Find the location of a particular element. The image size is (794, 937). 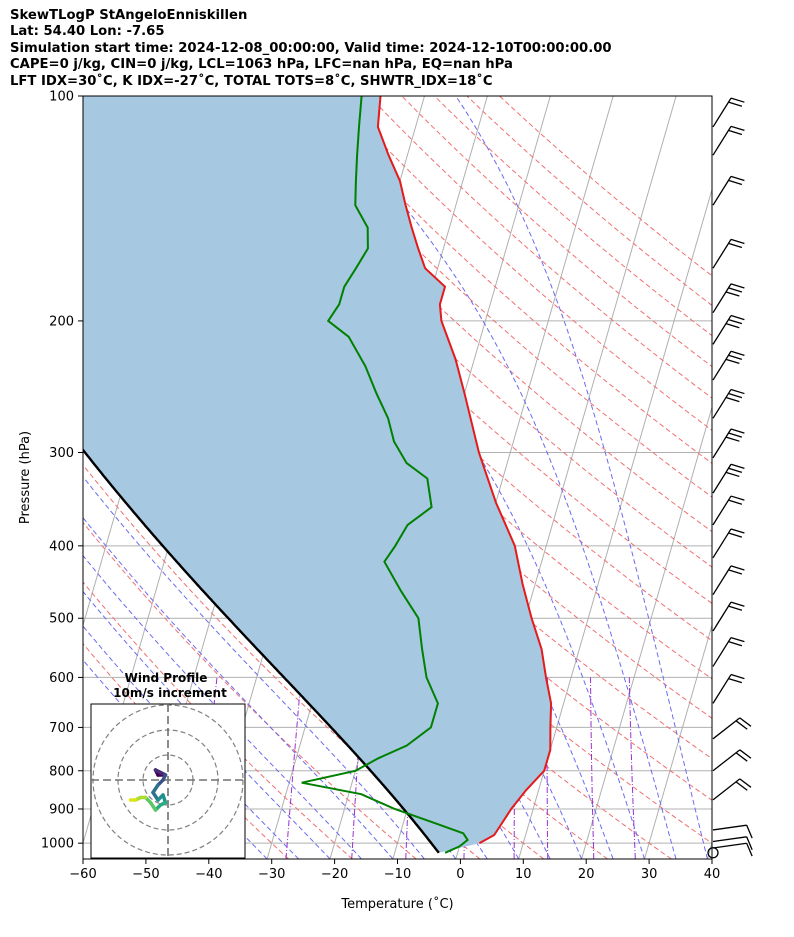

dry-adiabat-line is located at coordinates (540, 247).